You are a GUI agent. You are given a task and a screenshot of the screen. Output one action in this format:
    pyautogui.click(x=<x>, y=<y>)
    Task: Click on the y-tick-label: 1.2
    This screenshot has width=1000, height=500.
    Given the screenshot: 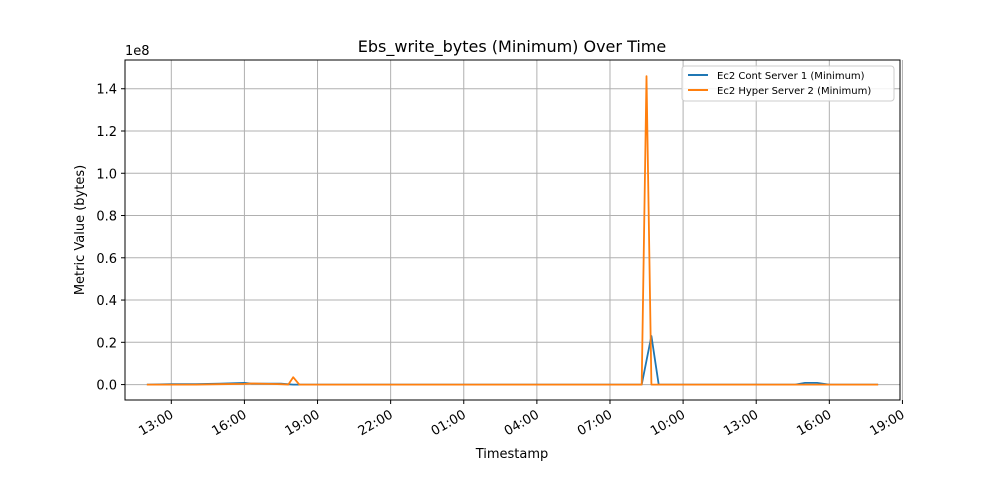 What is the action you would take?
    pyautogui.click(x=106, y=132)
    